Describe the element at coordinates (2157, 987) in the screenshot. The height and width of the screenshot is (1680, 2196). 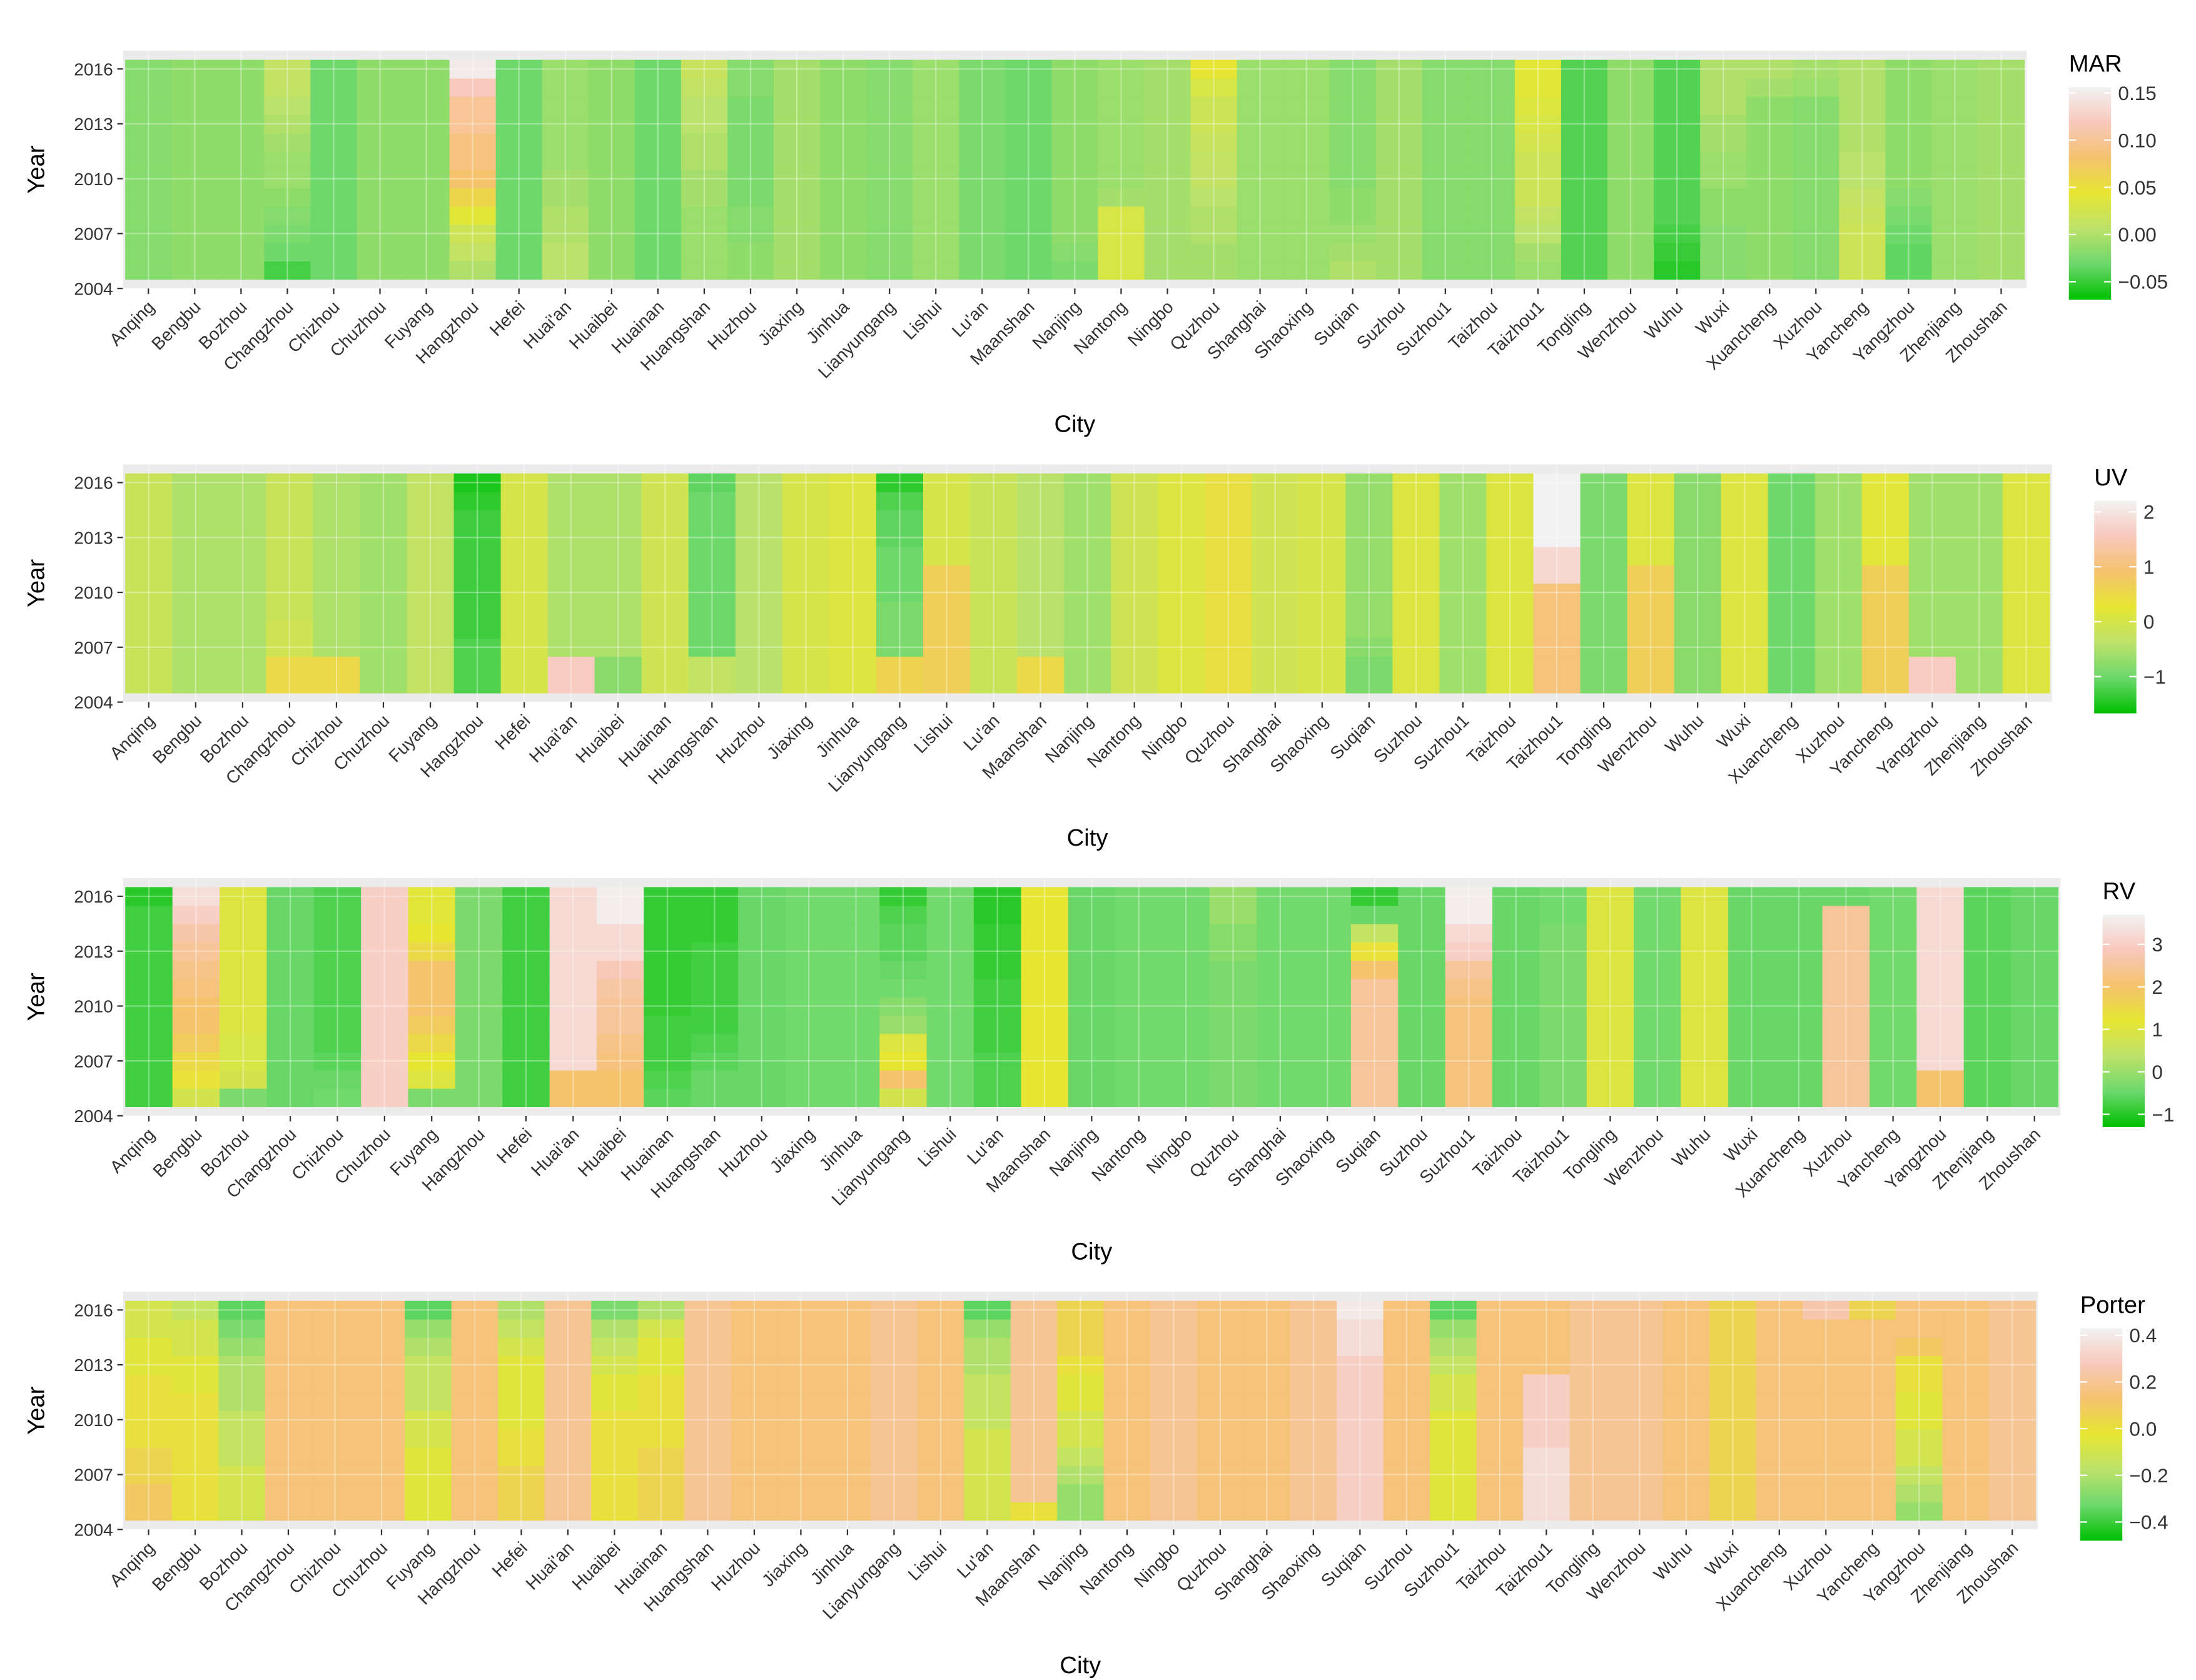
I see `legend-tick-label: 2` at that location.